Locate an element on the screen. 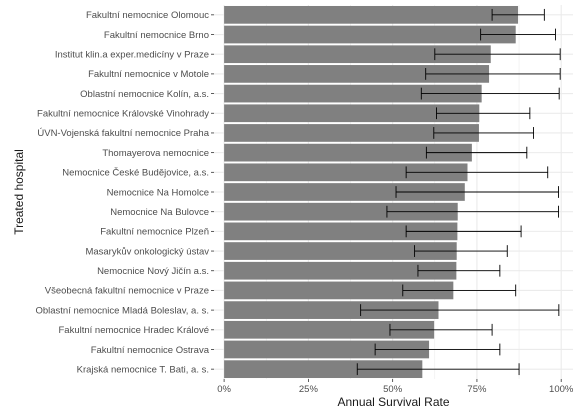  y-tick-label: Všeobecná fakultní nemocnice v Praze is located at coordinates (127, 291).